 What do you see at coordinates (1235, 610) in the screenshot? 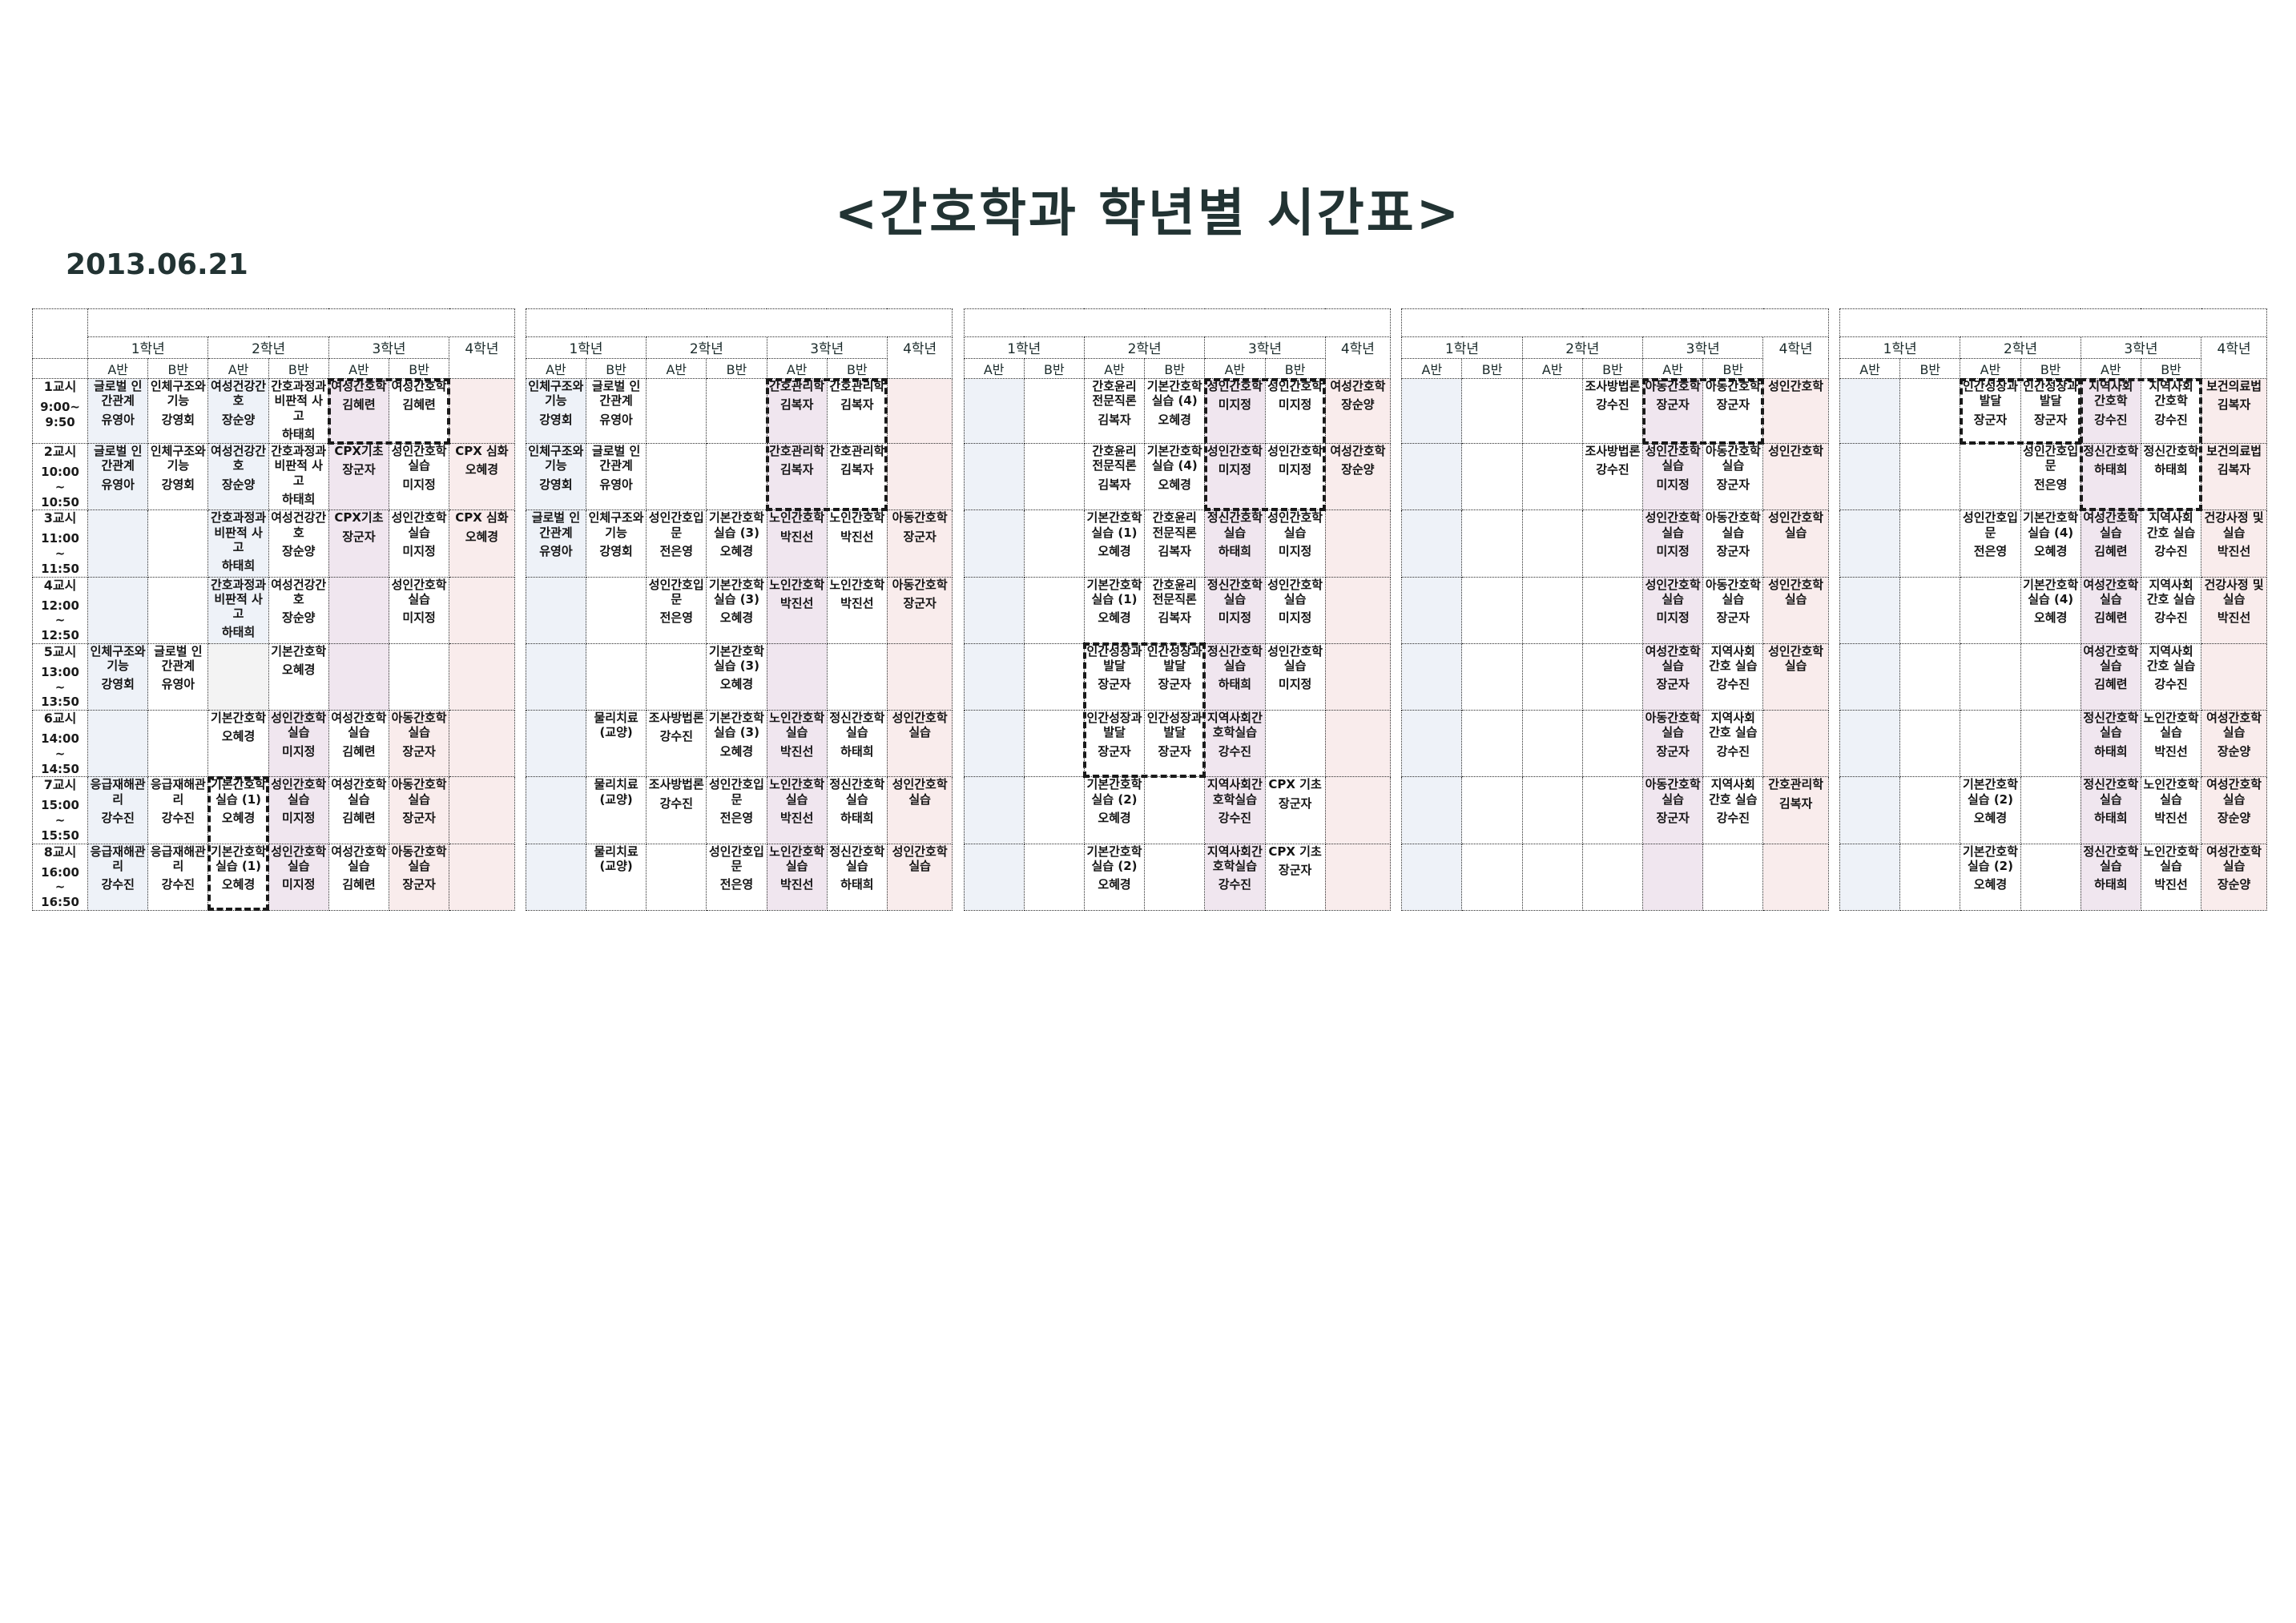
I see `schedule-cell: 정신간호학 실습 미지정` at bounding box center [1235, 610].